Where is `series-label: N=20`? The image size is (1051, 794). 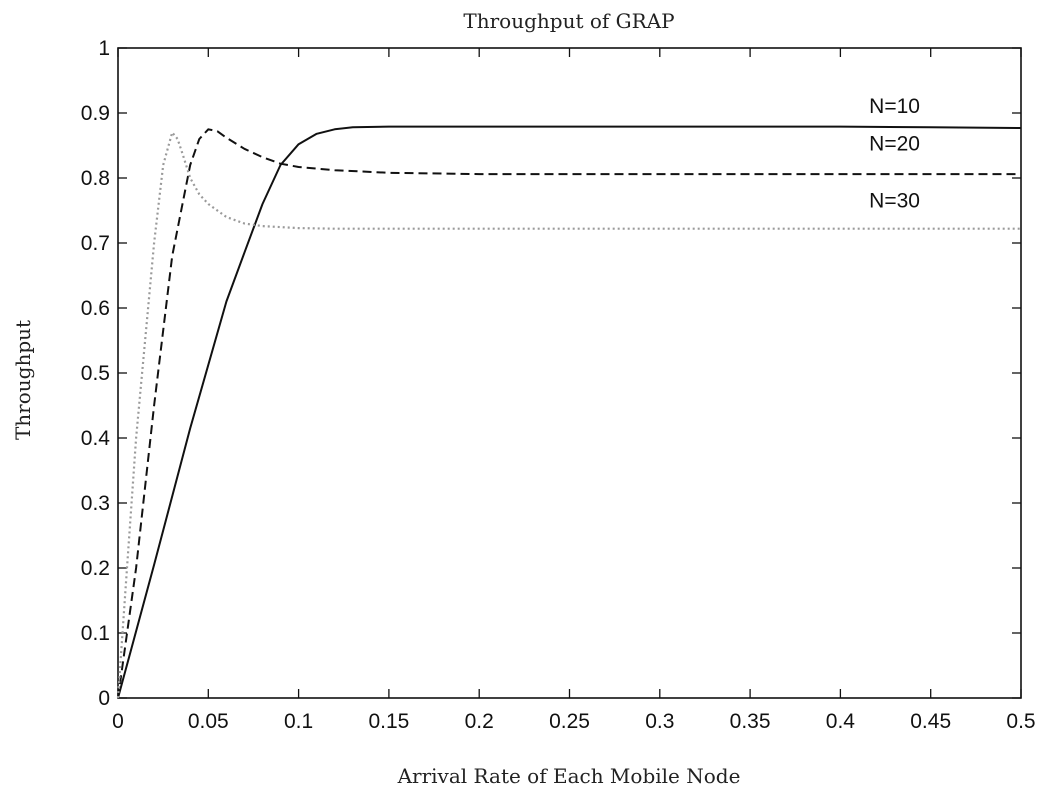 series-label: N=20 is located at coordinates (894, 144).